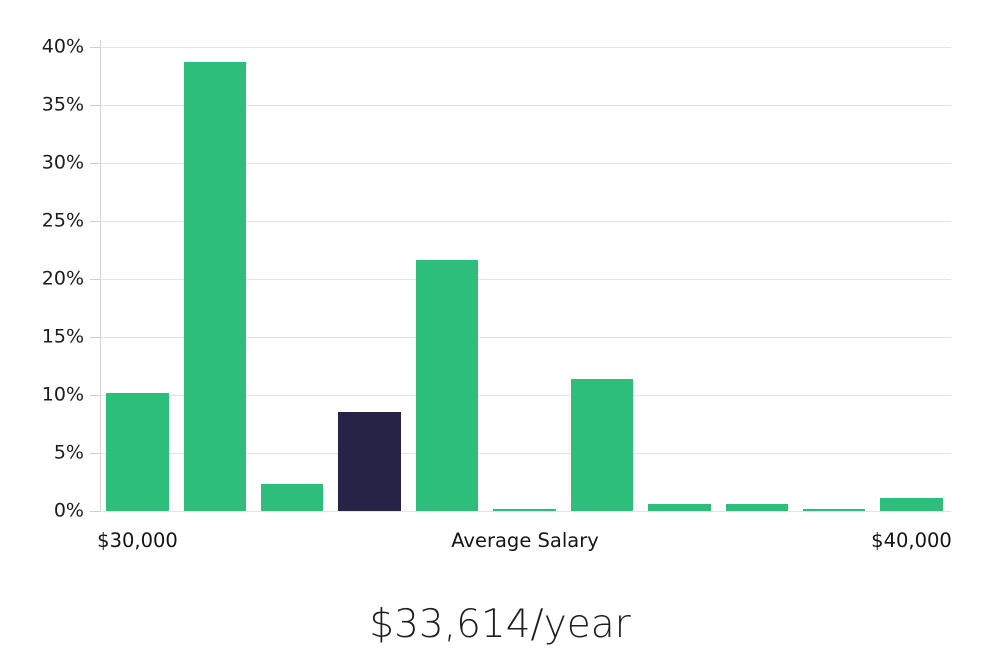  What do you see at coordinates (100, 275) in the screenshot?
I see `y-axis-line` at bounding box center [100, 275].